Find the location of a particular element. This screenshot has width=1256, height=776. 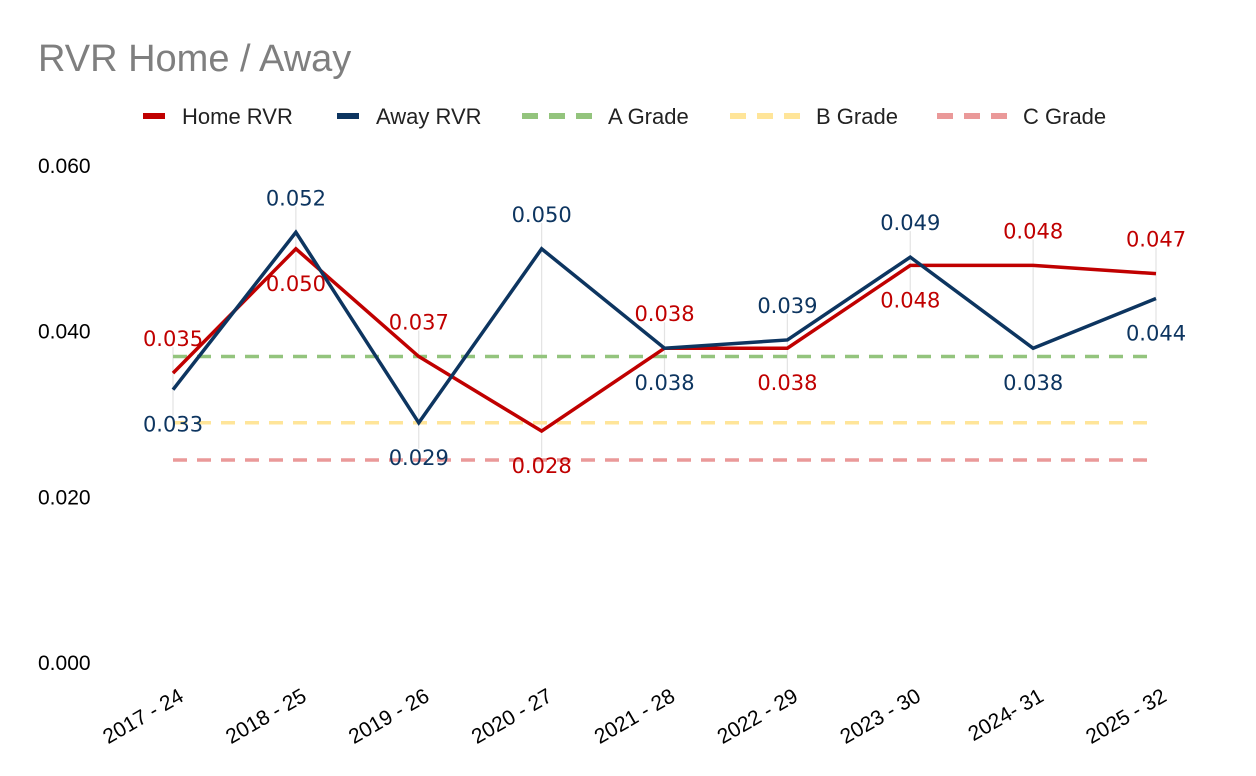

legend-item: A Grade is located at coordinates (605, 116).